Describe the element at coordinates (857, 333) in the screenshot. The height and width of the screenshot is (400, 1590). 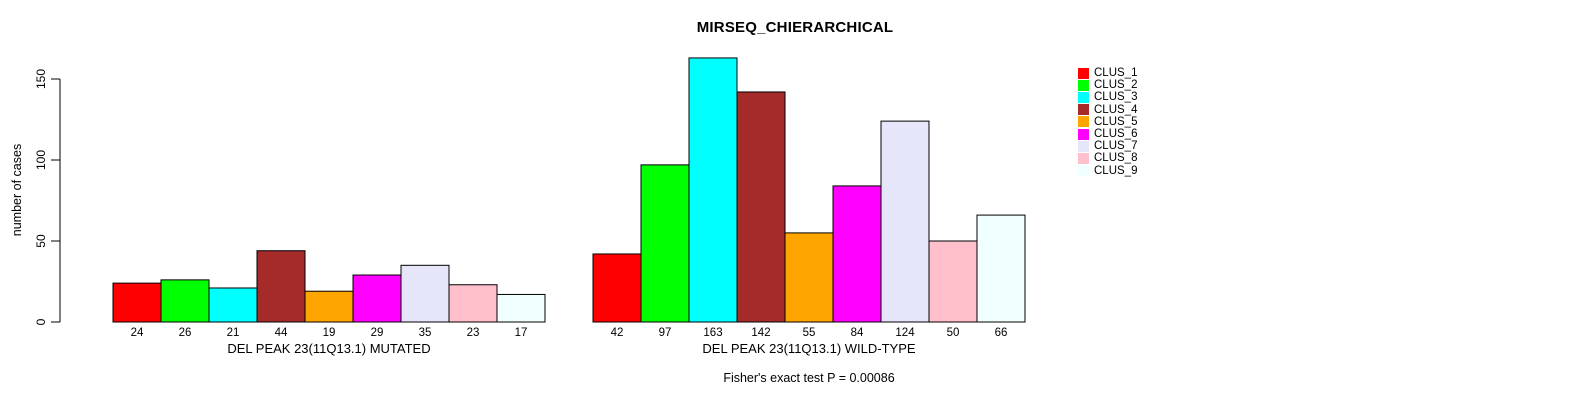
I see `bar-value-label: 84` at that location.